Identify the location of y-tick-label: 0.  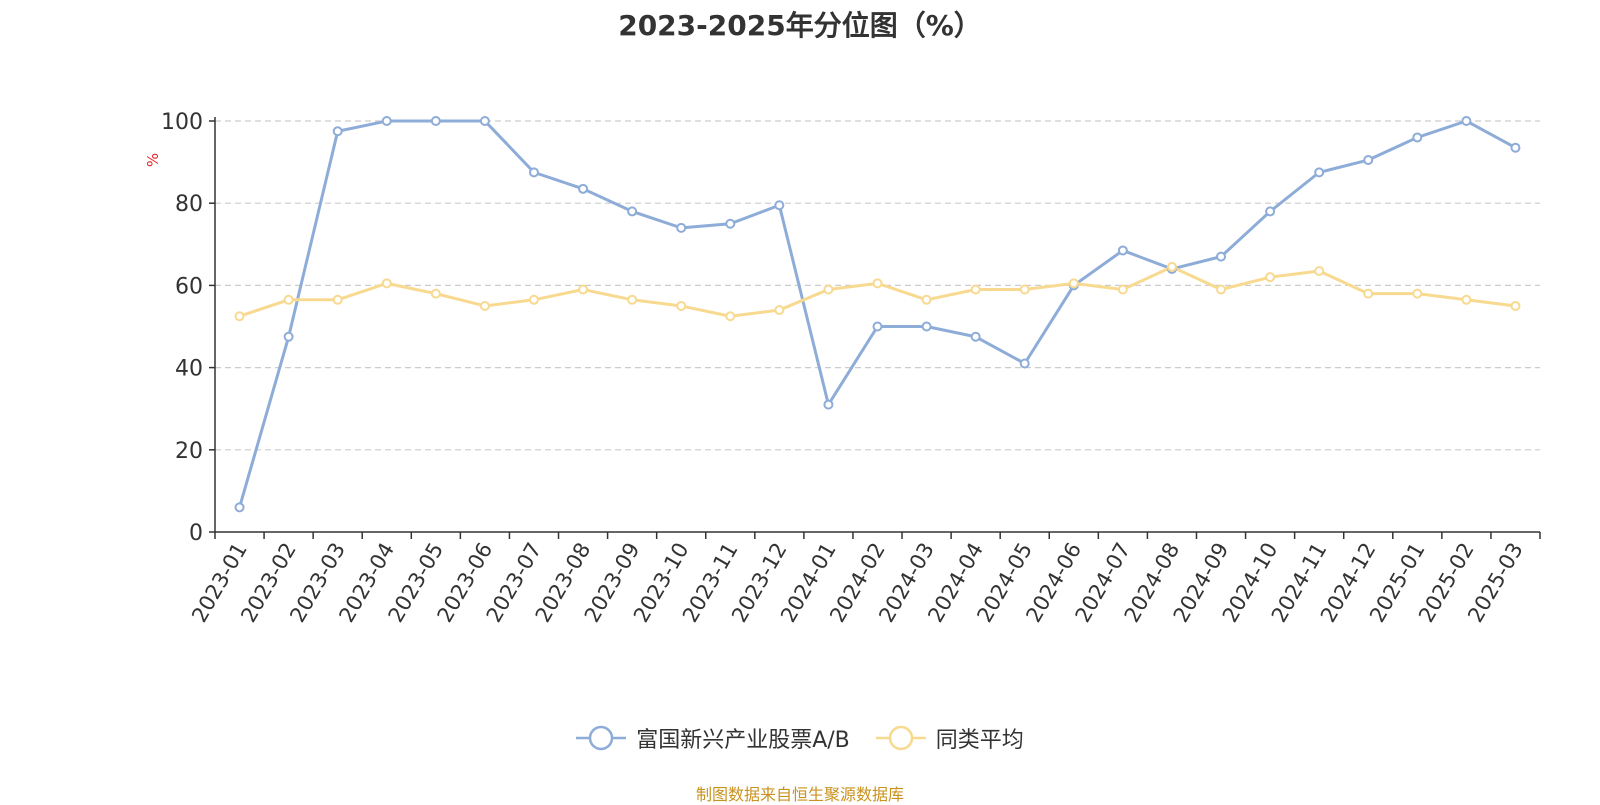
(196, 533).